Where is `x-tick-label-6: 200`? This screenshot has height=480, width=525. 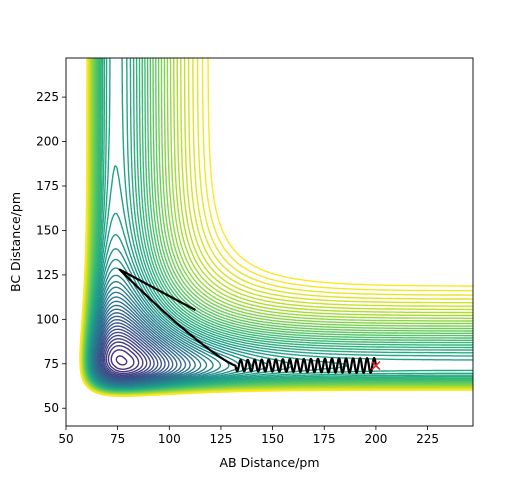 x-tick-label-6: 200 is located at coordinates (375, 439).